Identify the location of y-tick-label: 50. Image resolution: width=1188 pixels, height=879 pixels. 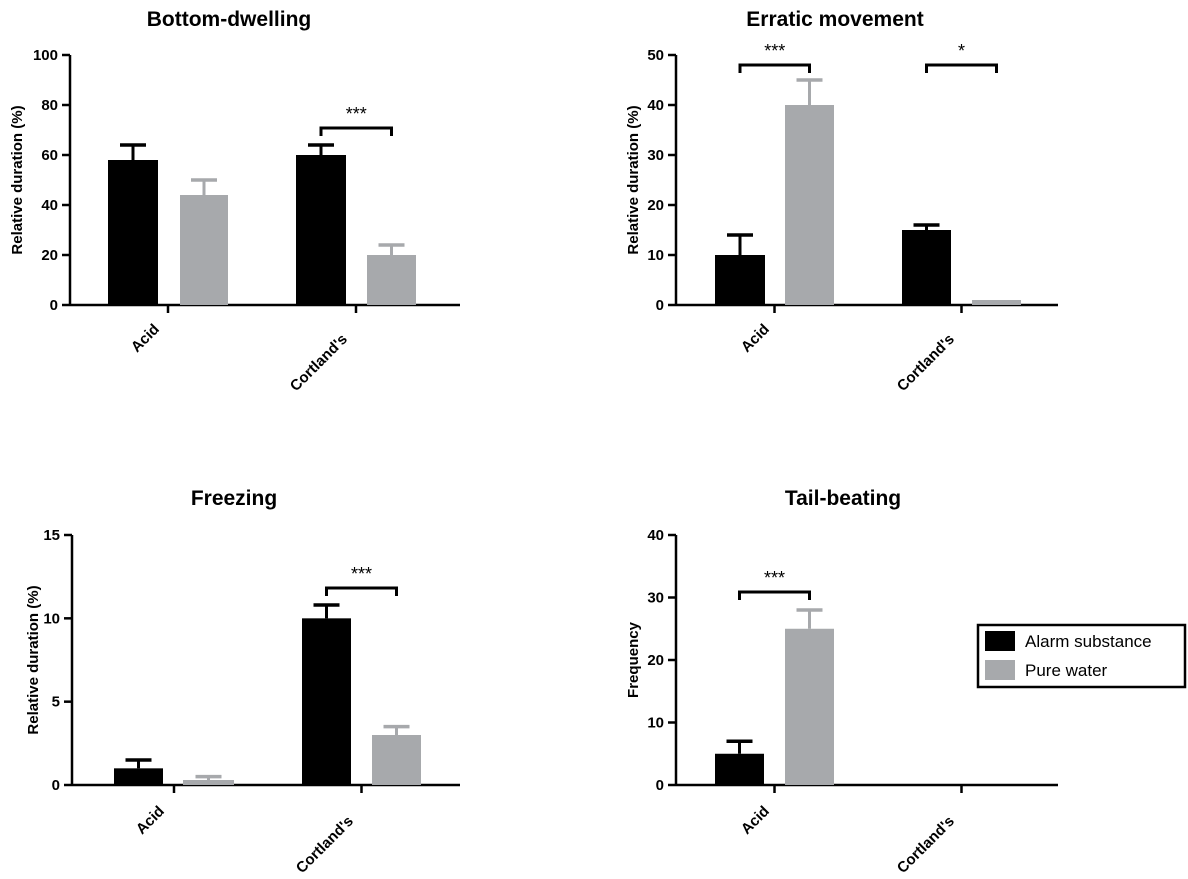
(655, 55).